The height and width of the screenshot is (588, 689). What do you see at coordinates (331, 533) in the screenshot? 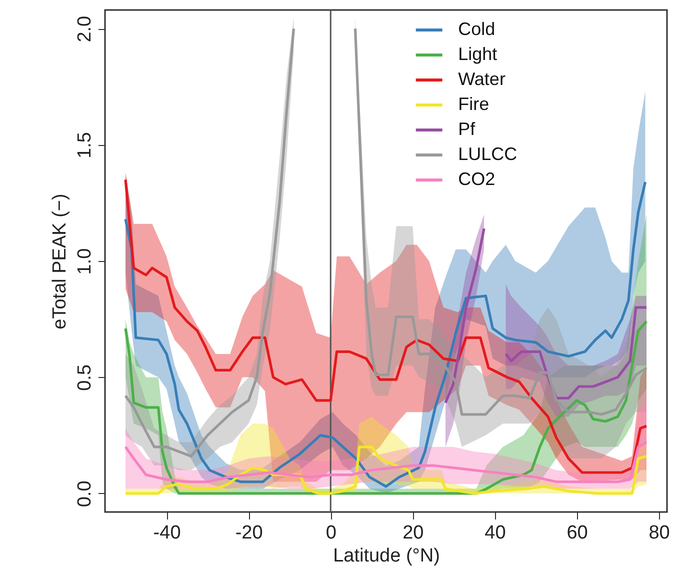
I see `x-tick-label: 0` at bounding box center [331, 533].